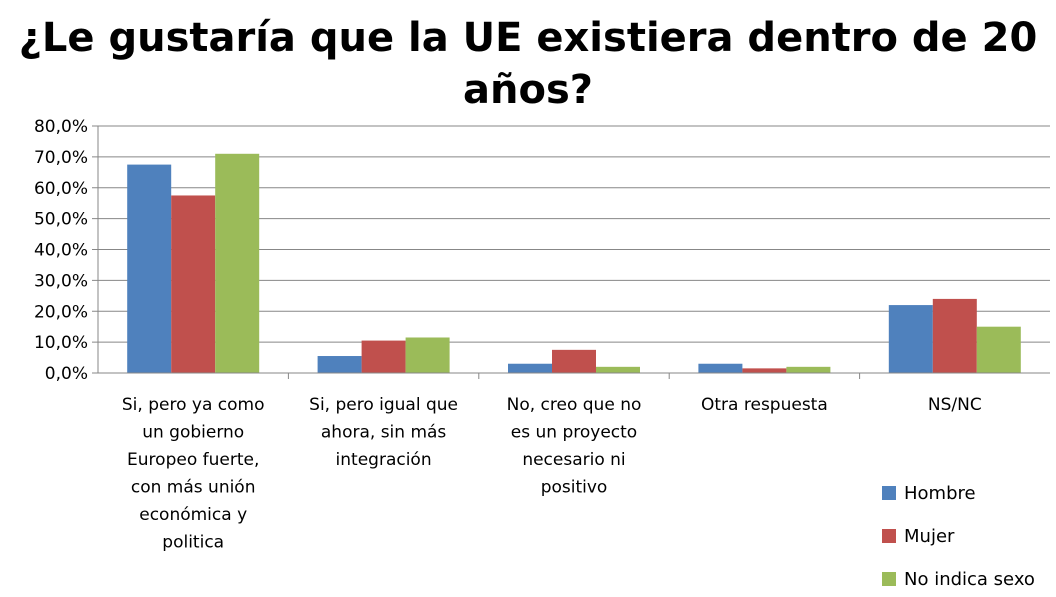 This screenshot has width=1056, height=597. I want to click on category-label-line: Si, pero igual que, so click(383, 405).